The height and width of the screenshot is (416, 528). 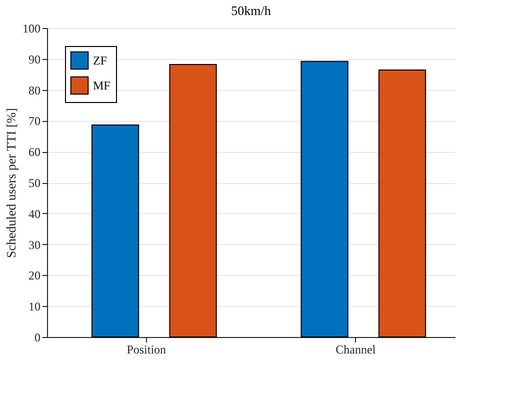 What do you see at coordinates (34, 307) in the screenshot?
I see `y-tick-label: 10` at bounding box center [34, 307].